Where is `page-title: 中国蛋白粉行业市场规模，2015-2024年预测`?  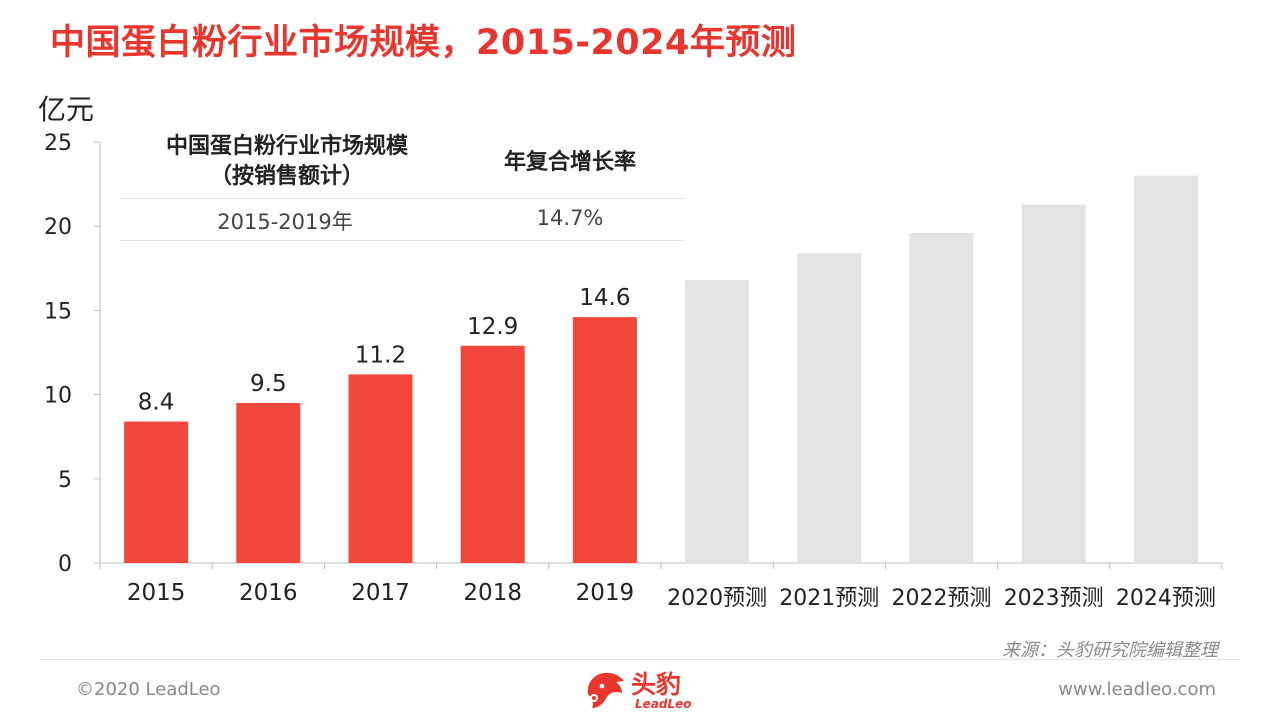 page-title: 中国蛋白粉行业市场规模，2015-2024年预测 is located at coordinates (423, 43).